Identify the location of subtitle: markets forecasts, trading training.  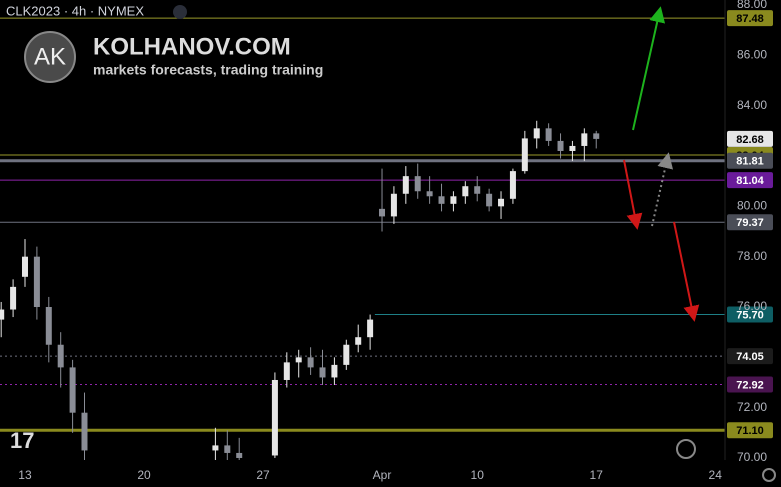
(208, 70).